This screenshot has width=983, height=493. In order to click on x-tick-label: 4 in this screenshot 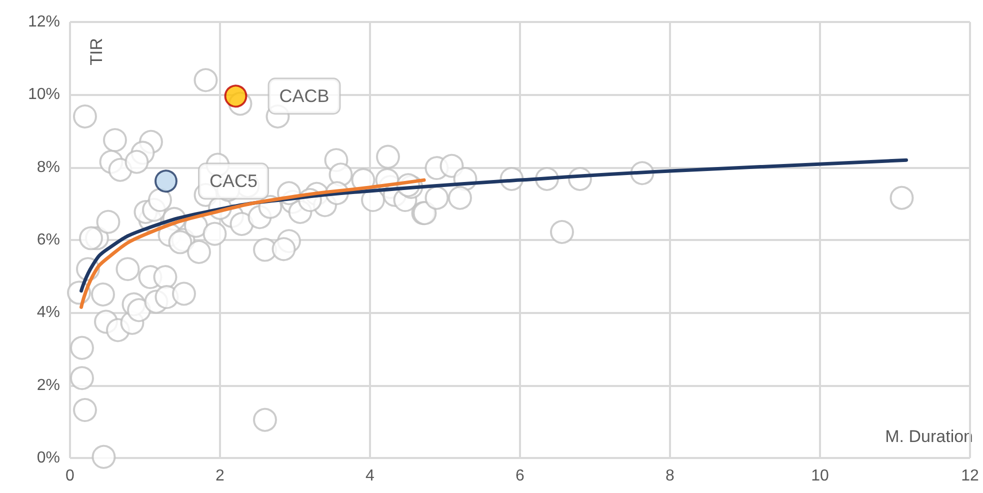, I will do `click(370, 476)`.